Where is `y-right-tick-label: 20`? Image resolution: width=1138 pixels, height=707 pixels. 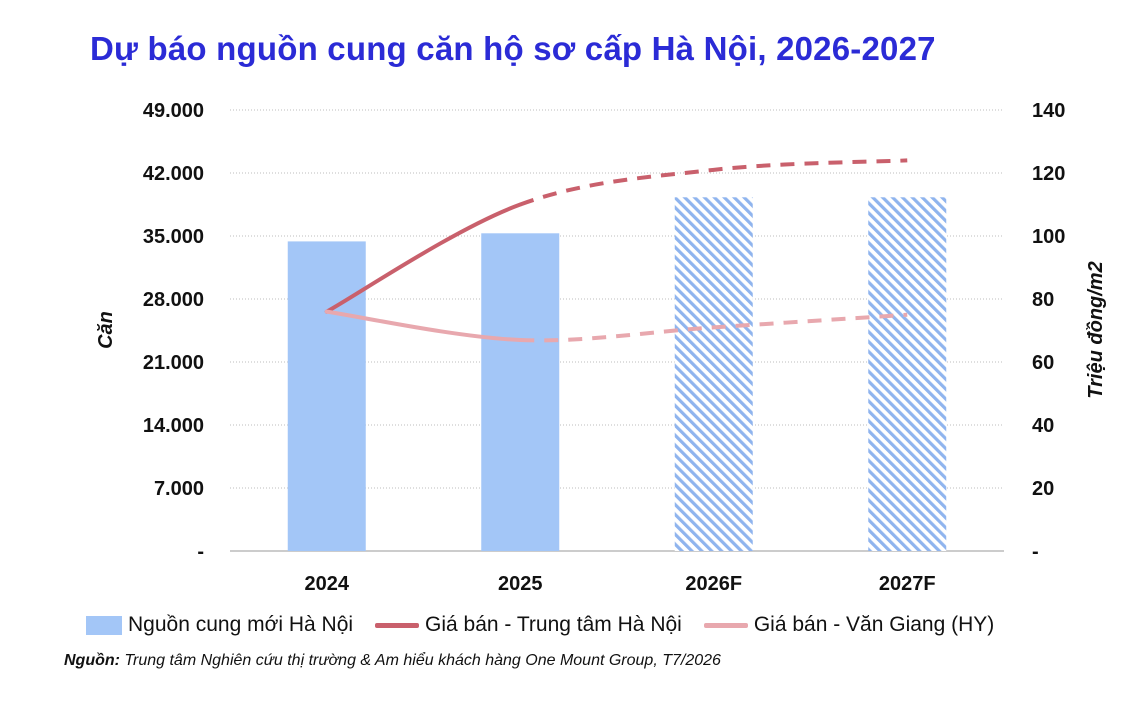 y-right-tick-label: 20 is located at coordinates (1043, 489).